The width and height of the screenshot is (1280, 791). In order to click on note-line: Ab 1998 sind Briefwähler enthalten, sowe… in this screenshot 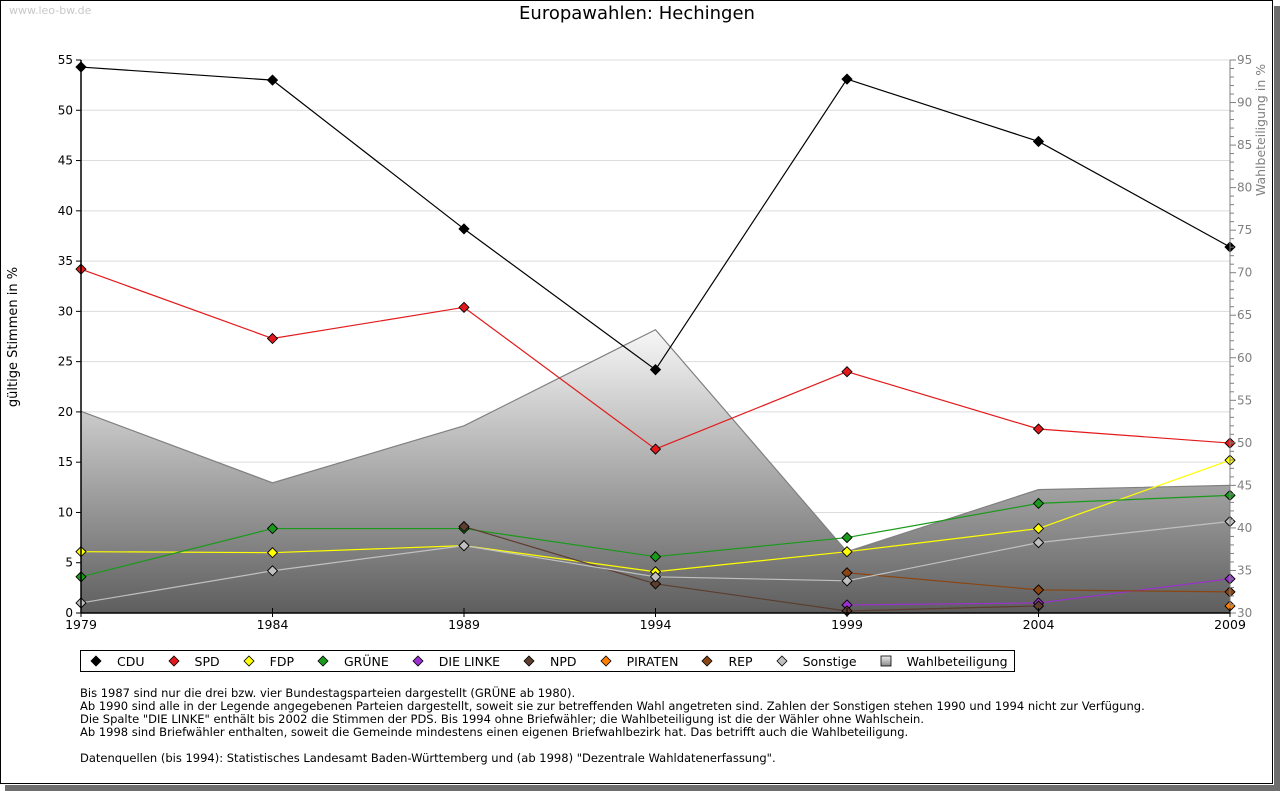, I will do `click(494, 732)`.